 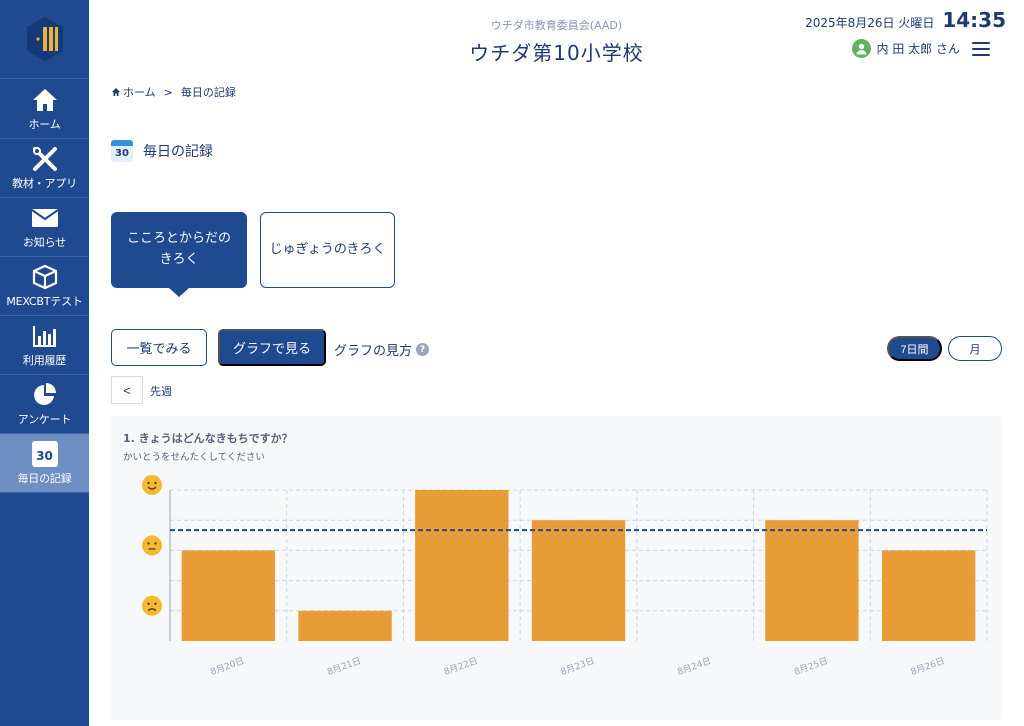 I want to click on school-name: ウチダ第10小学校, so click(x=556, y=53).